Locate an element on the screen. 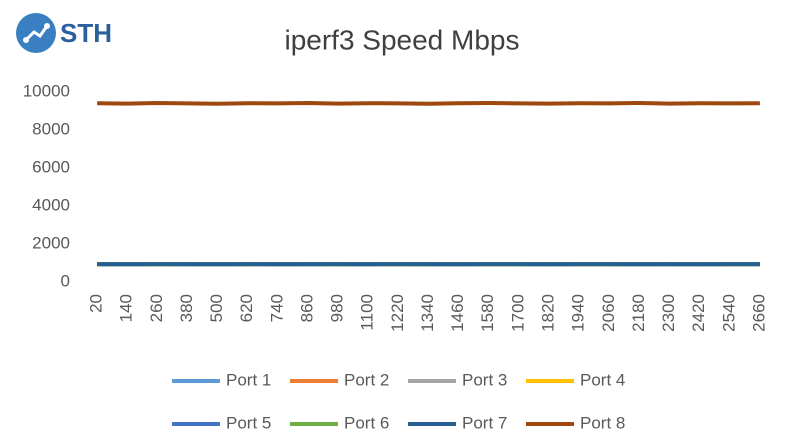  y-tick-label: 0 is located at coordinates (65, 280).